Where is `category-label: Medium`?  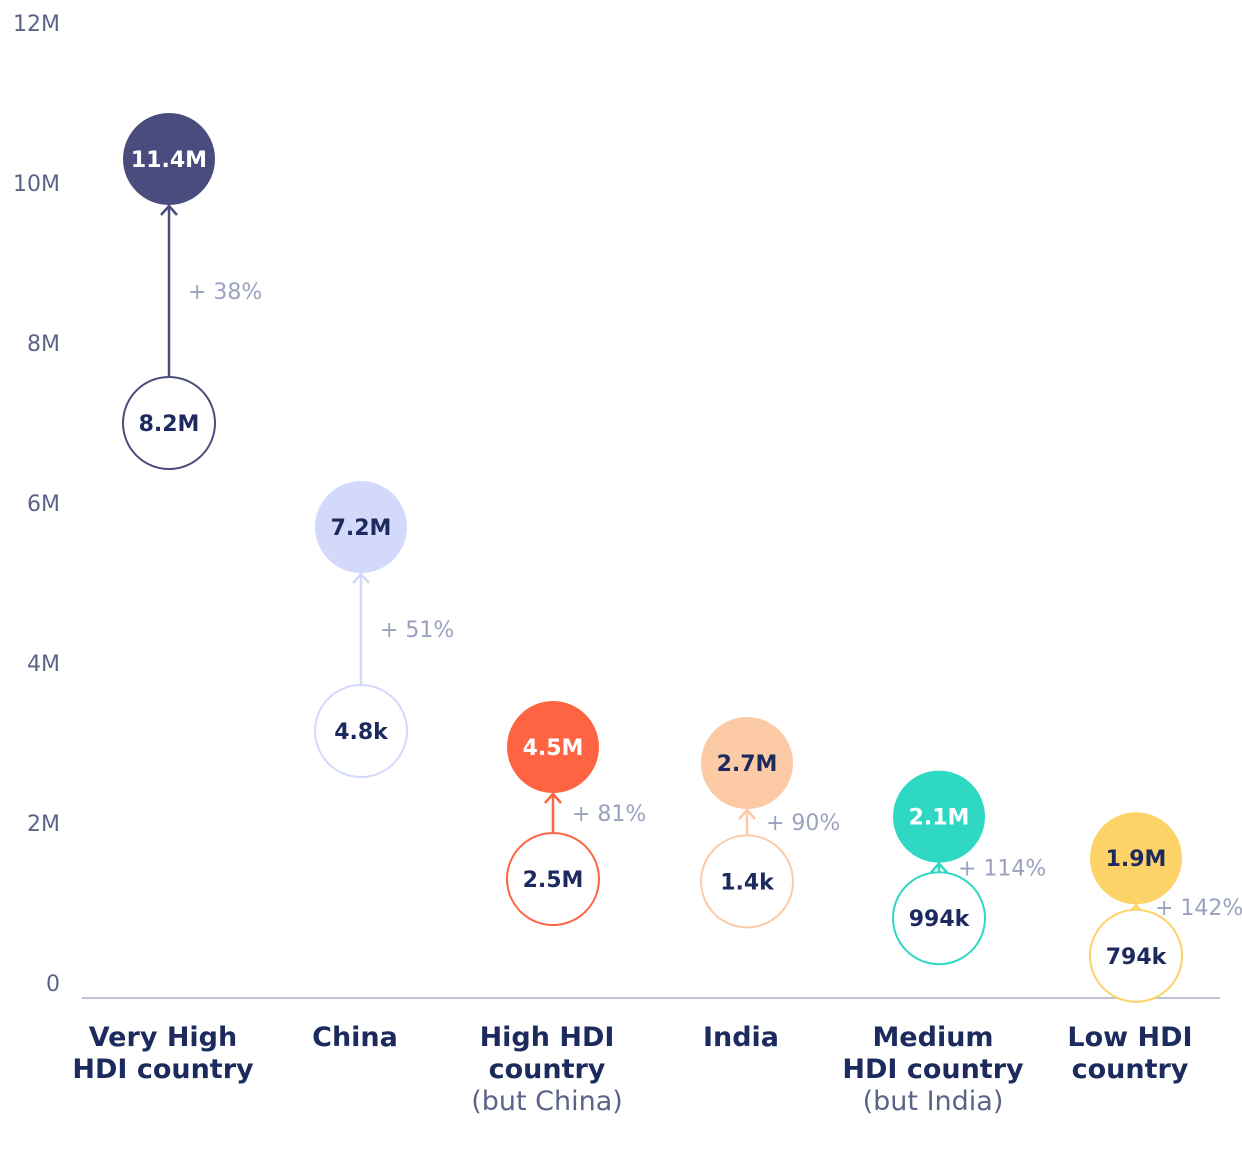 category-label: Medium is located at coordinates (932, 1037).